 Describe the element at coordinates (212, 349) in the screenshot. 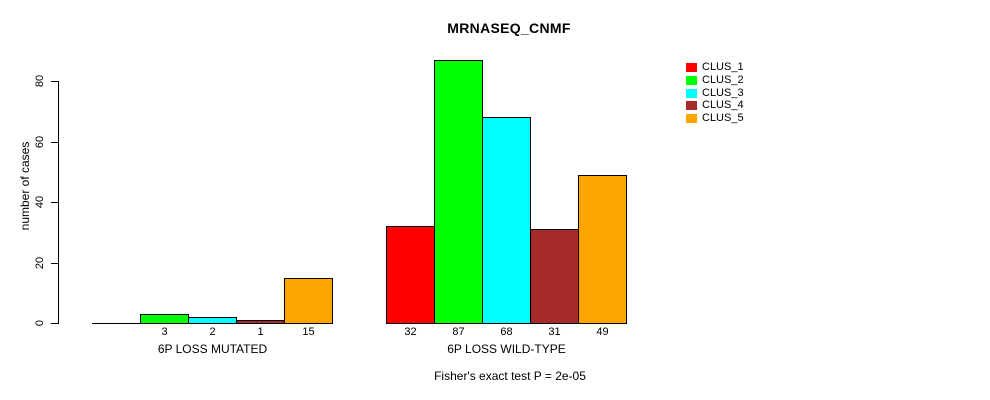

I see `x-group-label-6p-loss-mutated: 6P LOSS MUTATED` at that location.